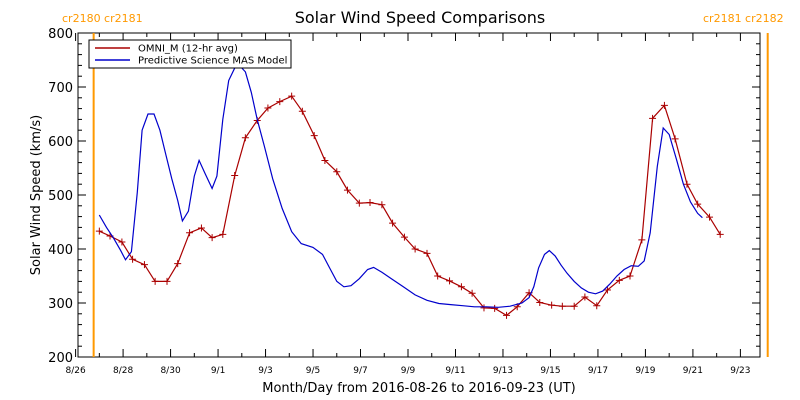 This screenshot has width=800, height=400. Describe the element at coordinates (360, 371) in the screenshot. I see `x-tick-label: 9/7` at that location.